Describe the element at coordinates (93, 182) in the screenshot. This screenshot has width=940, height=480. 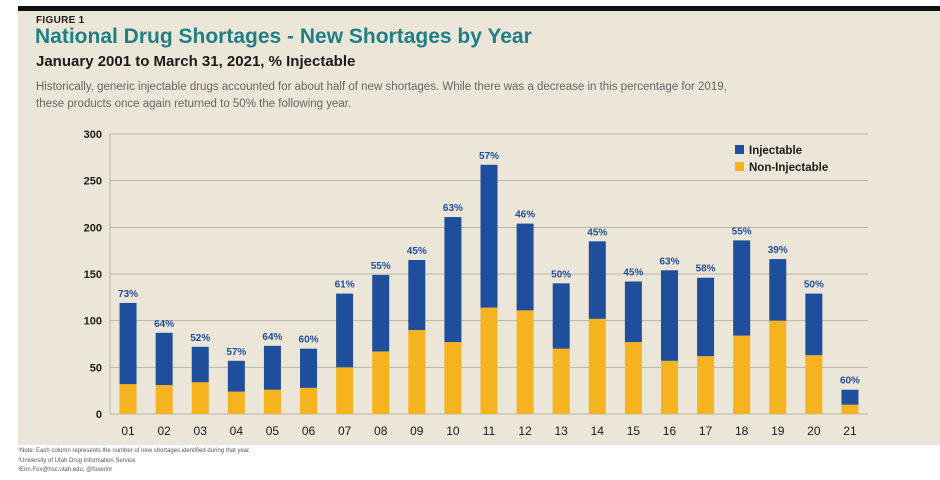
I see `y-tick-label: 250` at that location.